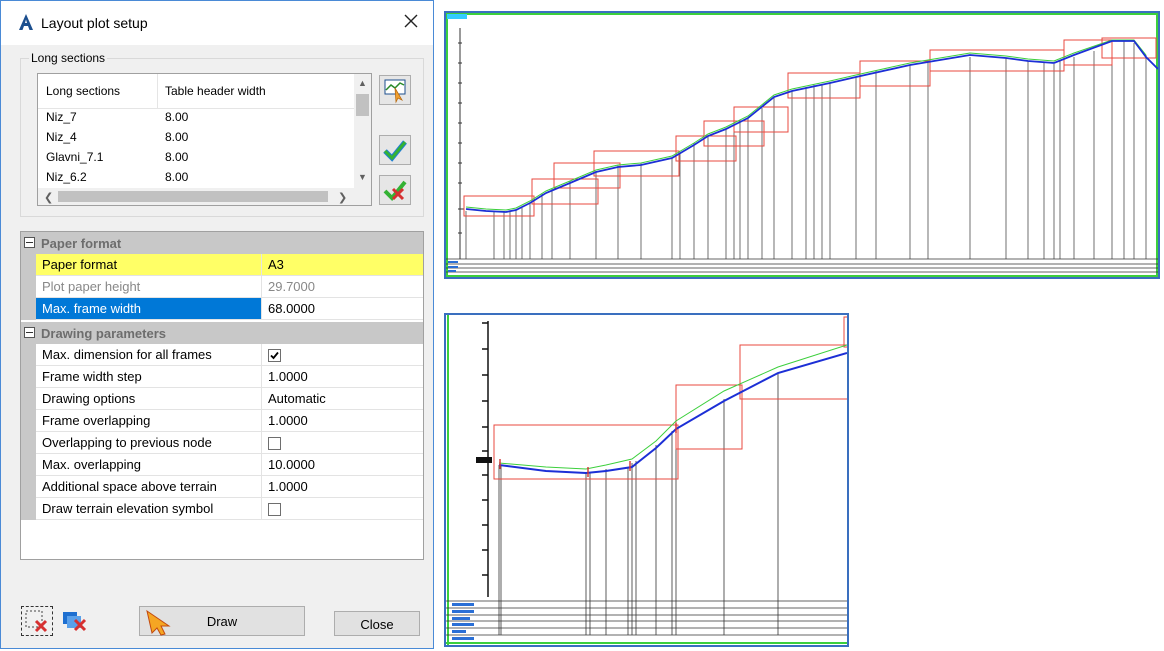 This screenshot has height=651, width=1164. I want to click on horizontal-scrollbar: ❮ ❯, so click(196, 196).